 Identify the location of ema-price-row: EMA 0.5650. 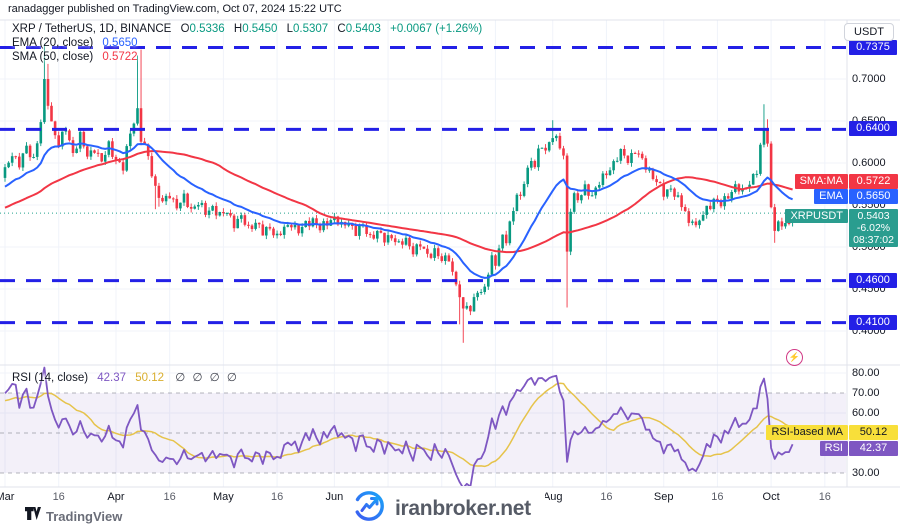
(856, 196).